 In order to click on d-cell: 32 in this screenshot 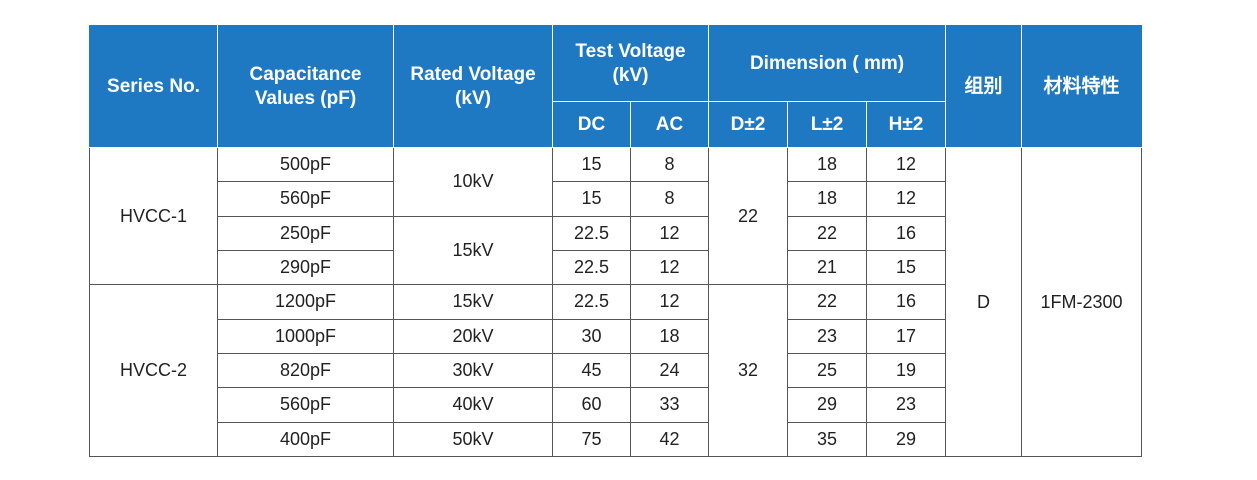, I will do `click(748, 370)`.